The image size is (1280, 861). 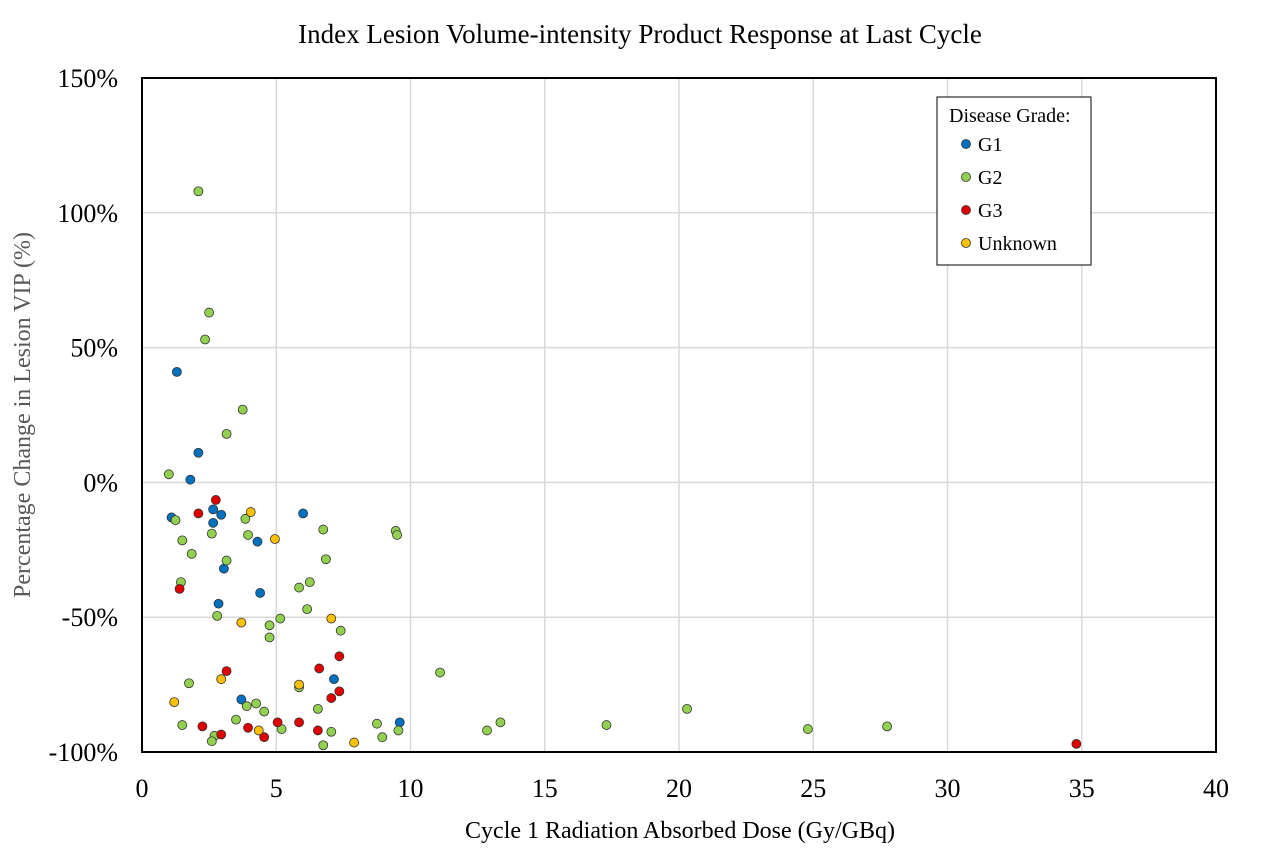 What do you see at coordinates (94, 348) in the screenshot?
I see `y-tick-label: 50%` at bounding box center [94, 348].